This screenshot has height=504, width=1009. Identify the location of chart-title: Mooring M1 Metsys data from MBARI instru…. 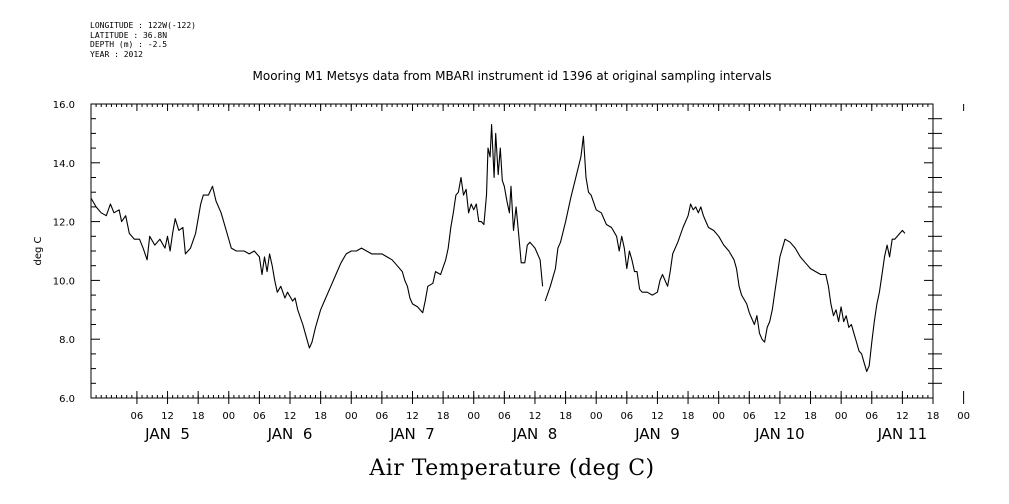
(512, 76).